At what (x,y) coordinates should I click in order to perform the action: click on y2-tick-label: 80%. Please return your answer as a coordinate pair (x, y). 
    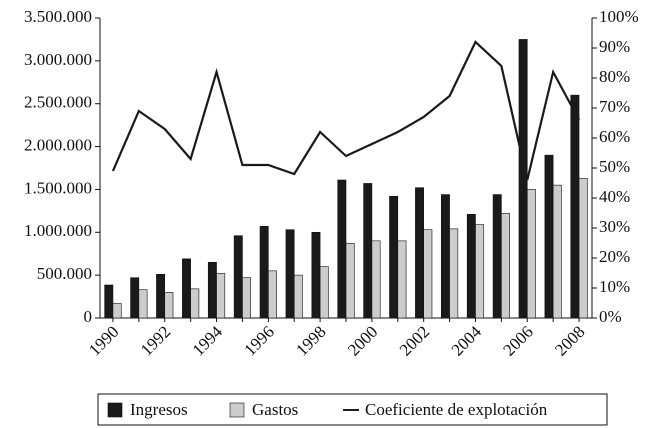
    Looking at the image, I should click on (614, 76).